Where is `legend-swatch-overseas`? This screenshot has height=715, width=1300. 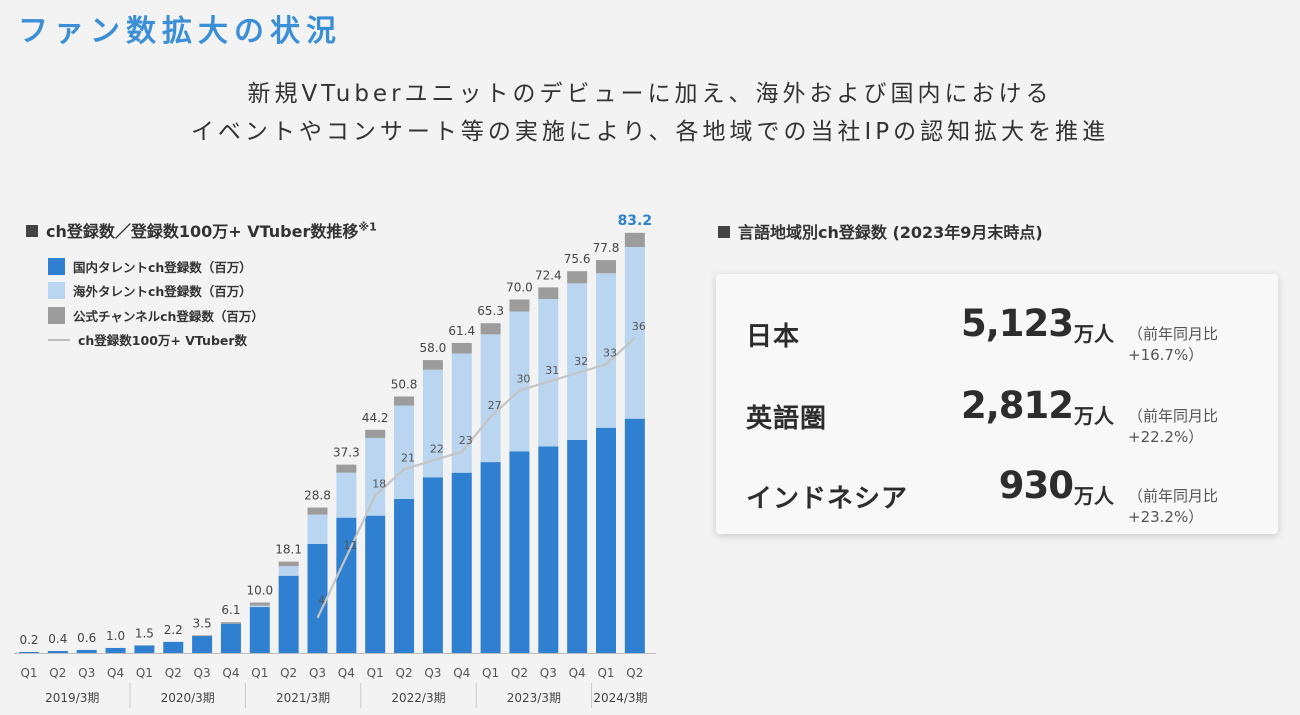
legend-swatch-overseas is located at coordinates (56, 291).